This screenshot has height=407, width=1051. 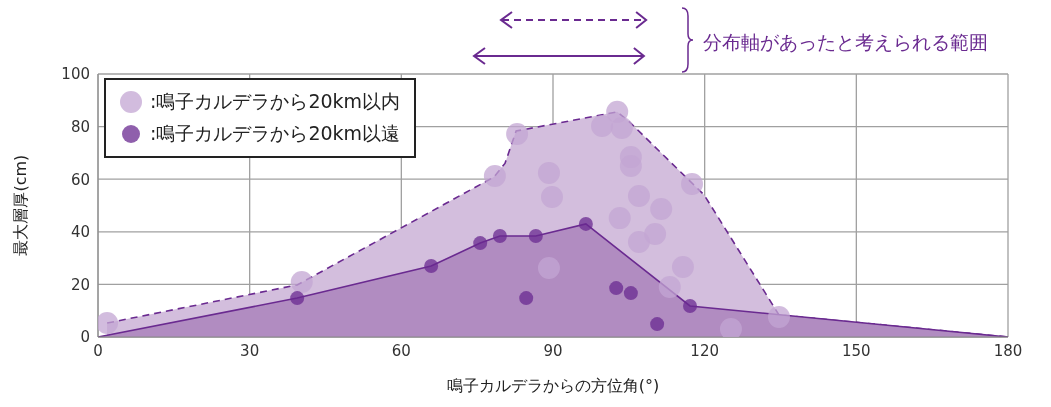 I want to click on x-tick-label: 90, so click(x=553, y=350).